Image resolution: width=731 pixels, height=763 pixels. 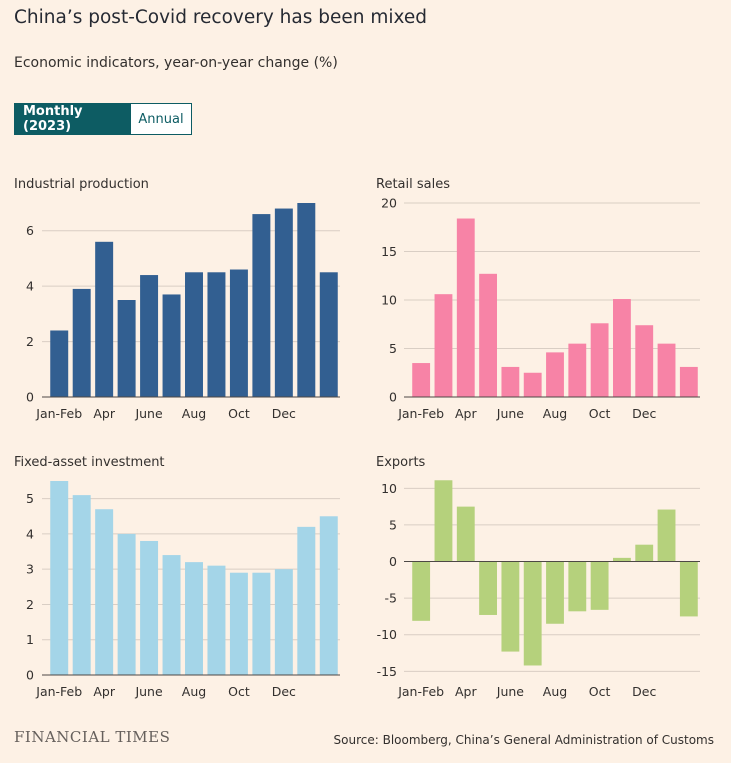 I want to click on retail-sales-title: Retail sales, so click(x=413, y=184).